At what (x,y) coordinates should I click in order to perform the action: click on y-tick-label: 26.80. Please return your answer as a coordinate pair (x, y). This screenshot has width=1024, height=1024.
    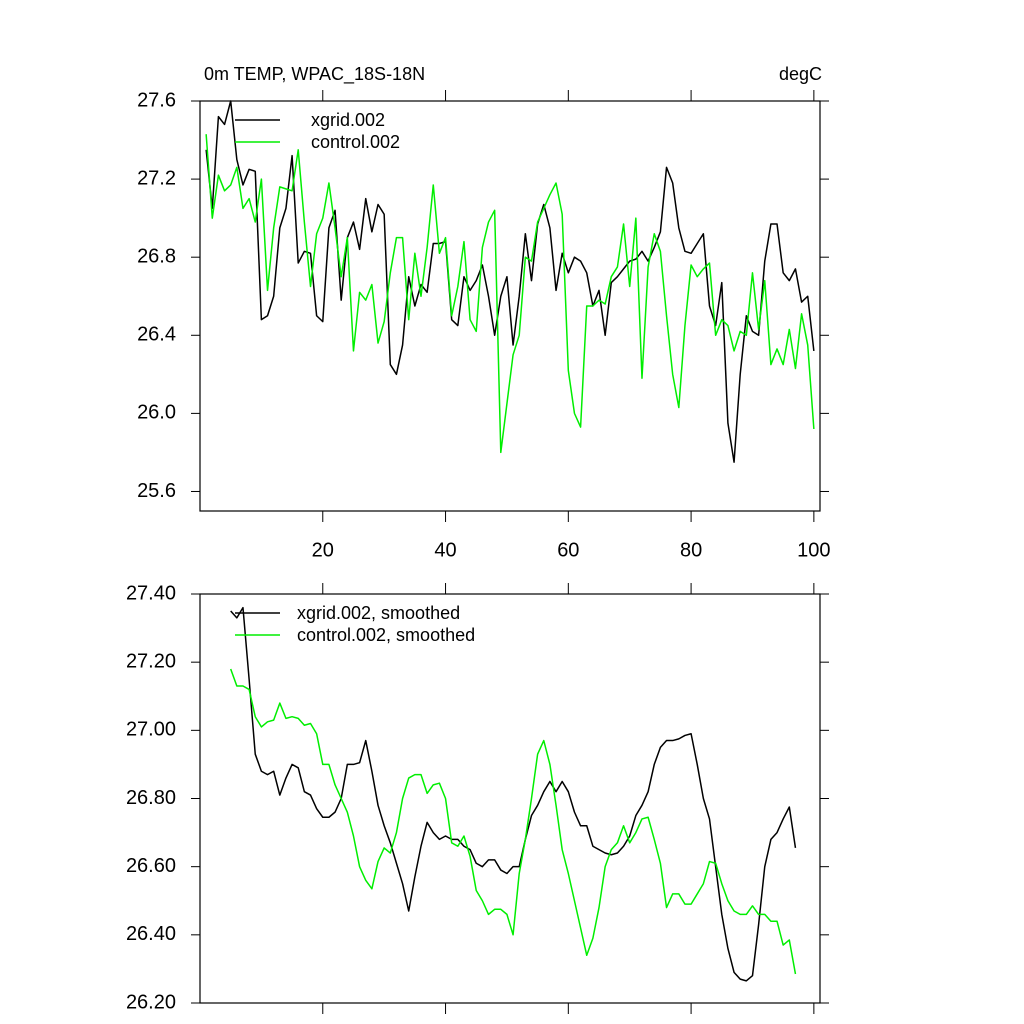
    Looking at the image, I should click on (151, 798).